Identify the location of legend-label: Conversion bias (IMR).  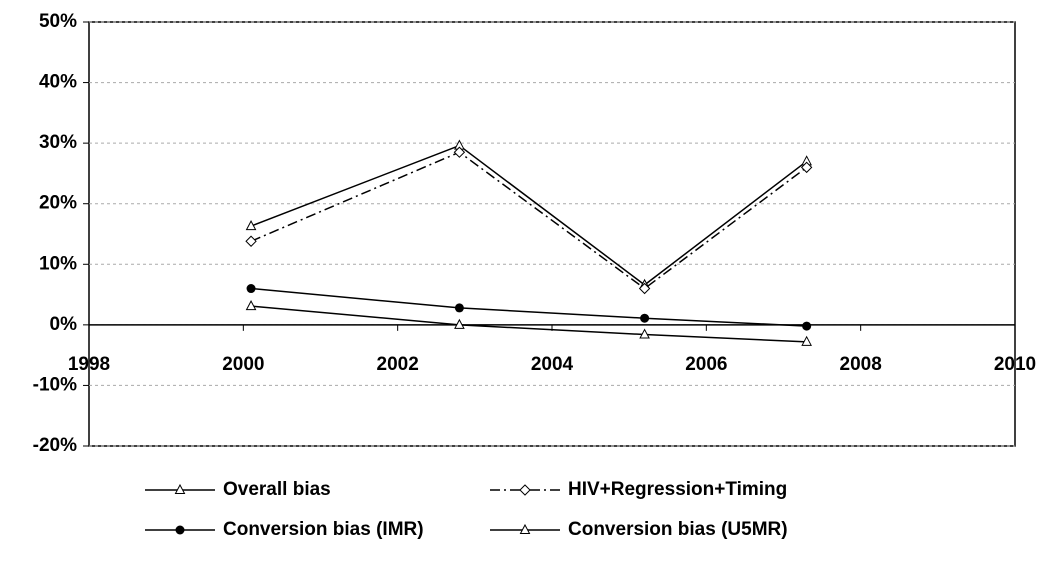
(323, 529).